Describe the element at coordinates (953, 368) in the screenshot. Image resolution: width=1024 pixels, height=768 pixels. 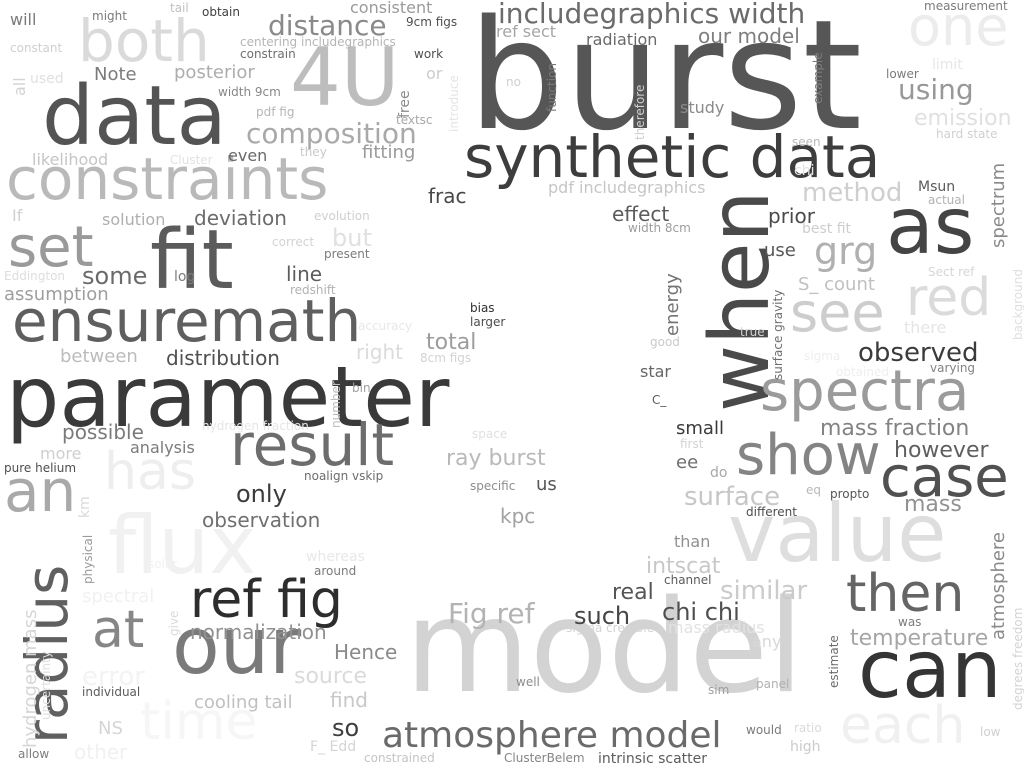
I see `word-varying: varying` at that location.